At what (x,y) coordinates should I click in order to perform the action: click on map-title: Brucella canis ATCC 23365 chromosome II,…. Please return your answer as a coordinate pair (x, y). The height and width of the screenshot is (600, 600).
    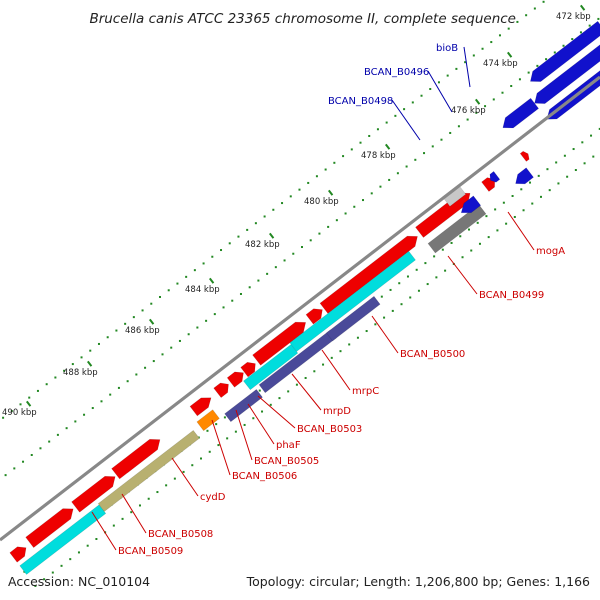
    Looking at the image, I should click on (302, 19).